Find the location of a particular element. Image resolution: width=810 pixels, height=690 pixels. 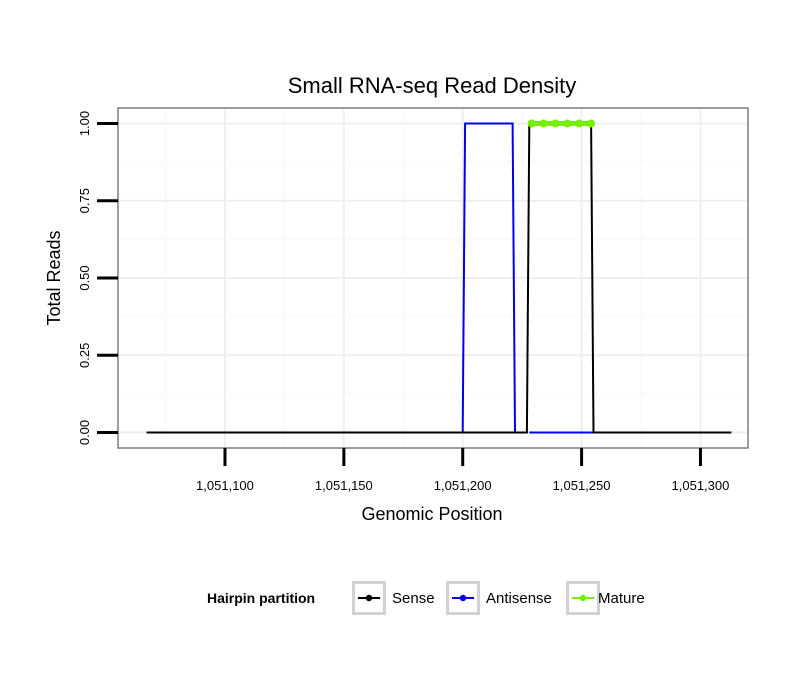

y-tick-label: 1.00 is located at coordinates (84, 123).